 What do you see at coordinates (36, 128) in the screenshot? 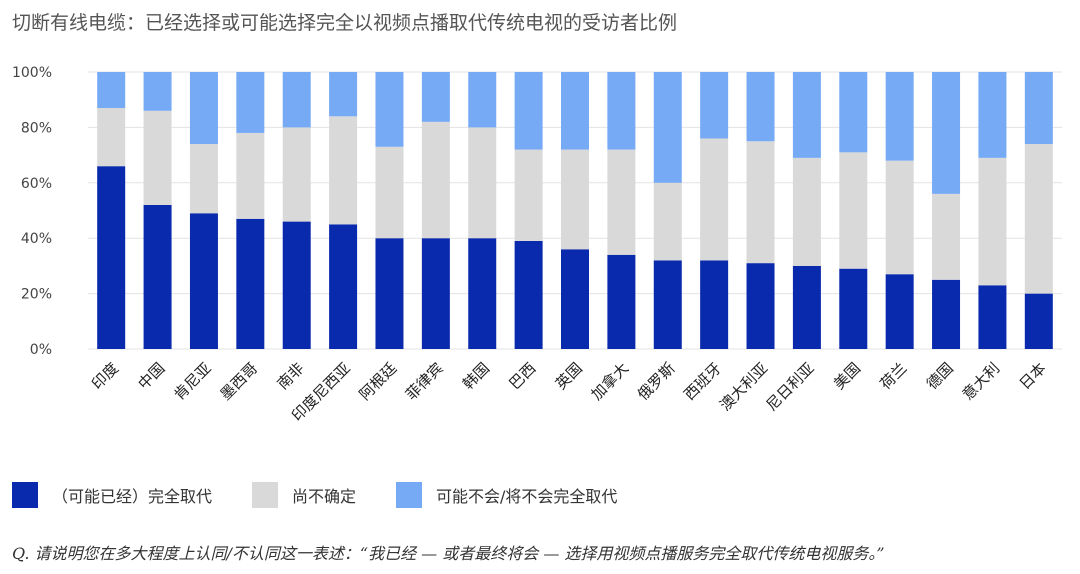
I see `y-tick-label: 80%` at bounding box center [36, 128].